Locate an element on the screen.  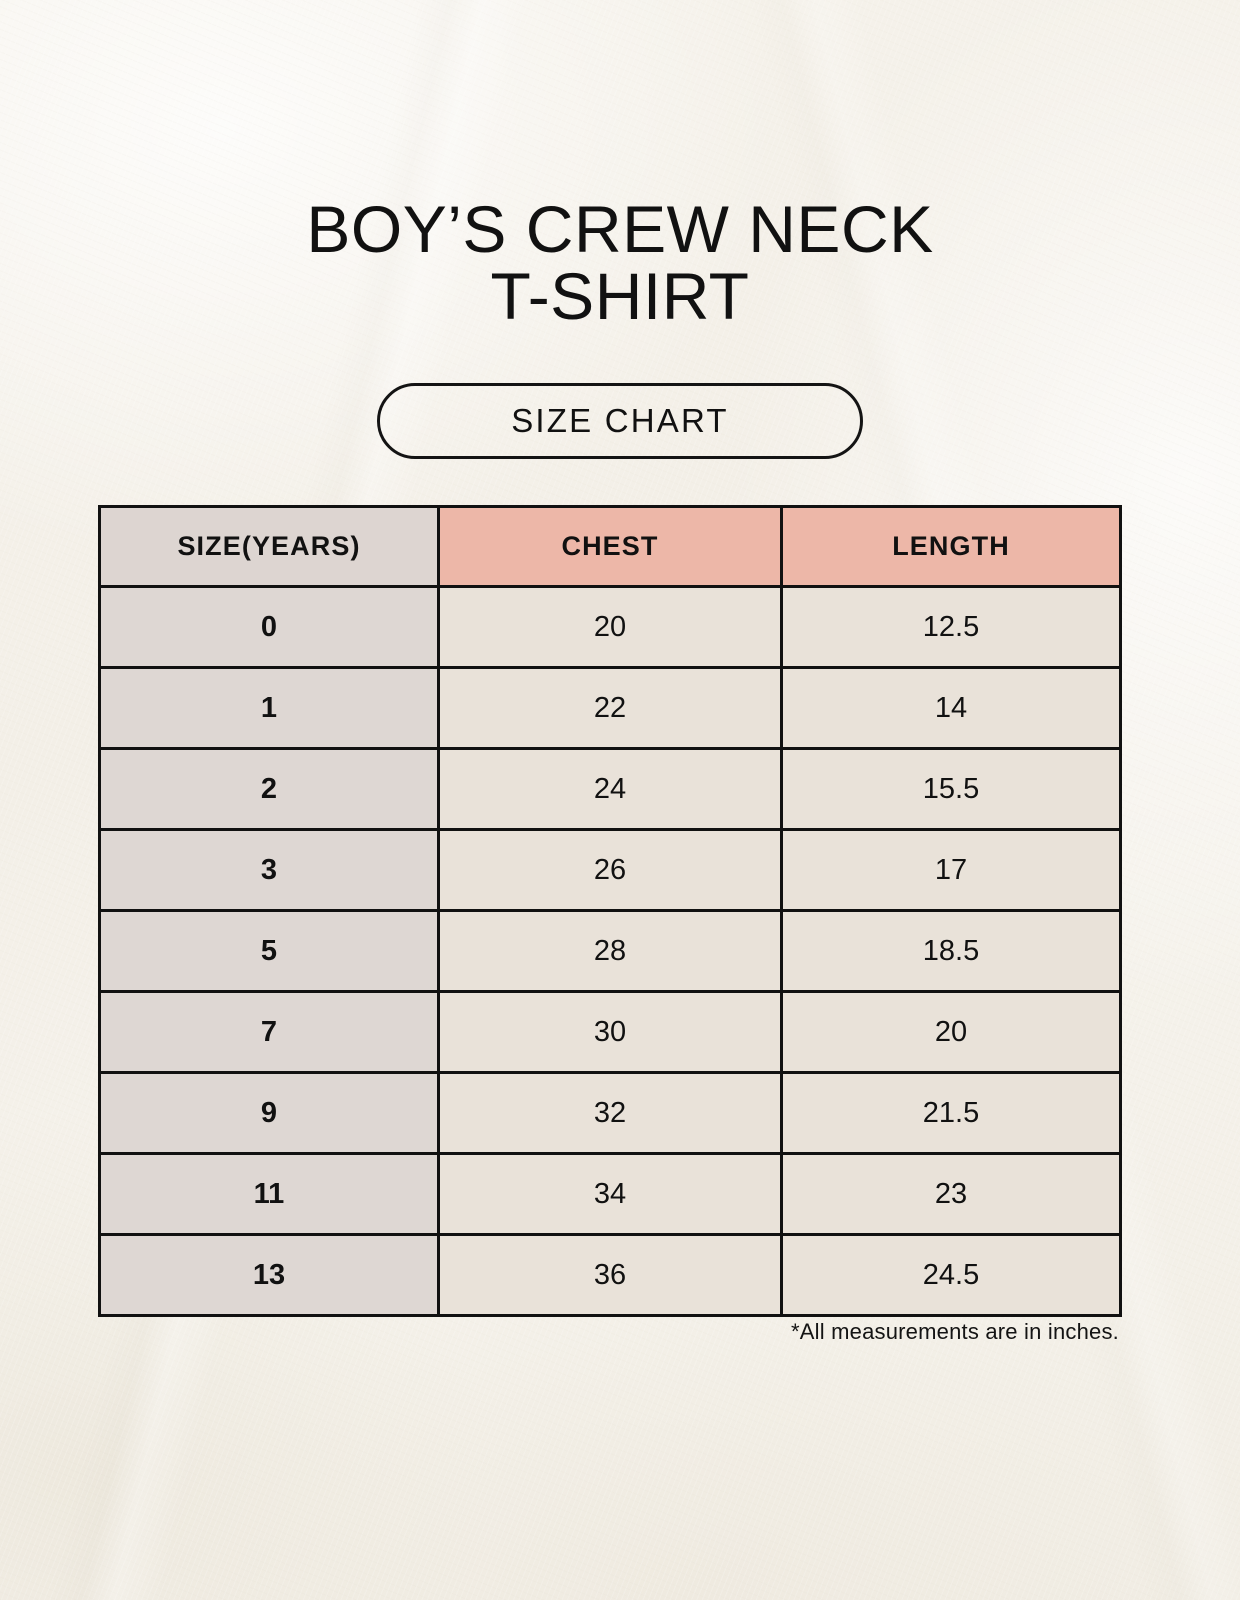
measurements-footnote: *All measurements are in inches. is located at coordinates (955, 1331).